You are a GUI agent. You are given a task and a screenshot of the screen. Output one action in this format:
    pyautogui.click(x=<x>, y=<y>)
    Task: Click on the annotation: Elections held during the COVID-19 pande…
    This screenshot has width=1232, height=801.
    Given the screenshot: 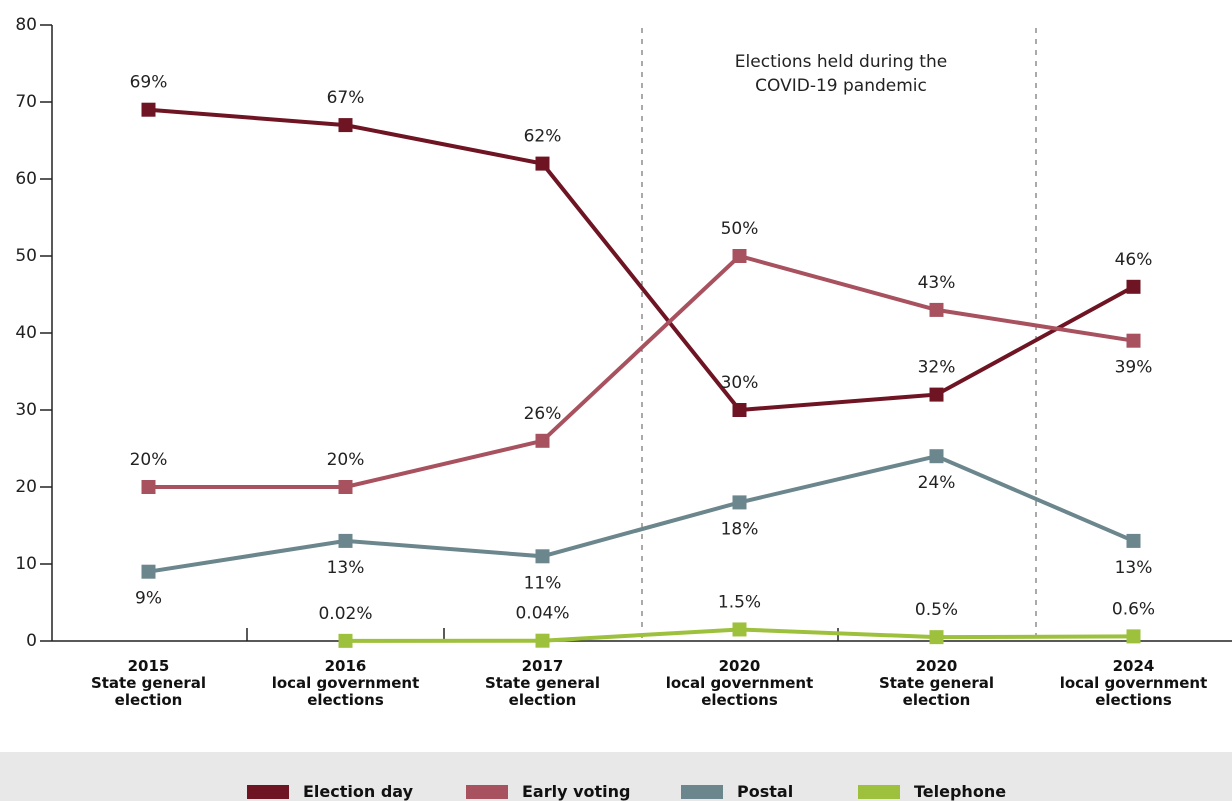 What is the action you would take?
    pyautogui.click(x=841, y=74)
    